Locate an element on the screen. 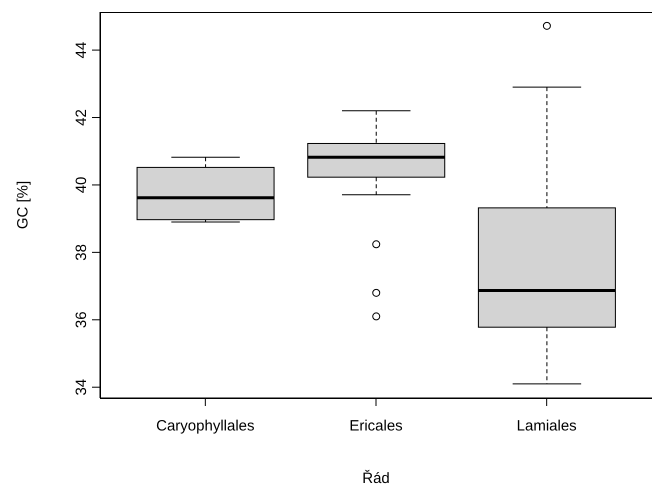  x-tick-label: Caryophyllales is located at coordinates (205, 426).